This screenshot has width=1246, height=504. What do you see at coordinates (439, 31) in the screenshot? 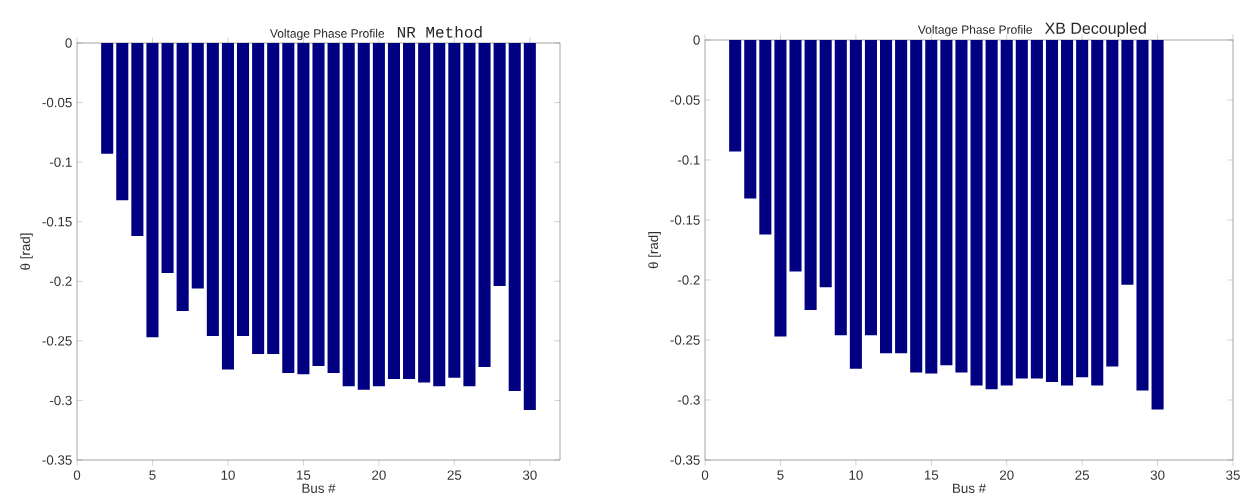
I see `chart-subtitle: NR Method` at bounding box center [439, 31].